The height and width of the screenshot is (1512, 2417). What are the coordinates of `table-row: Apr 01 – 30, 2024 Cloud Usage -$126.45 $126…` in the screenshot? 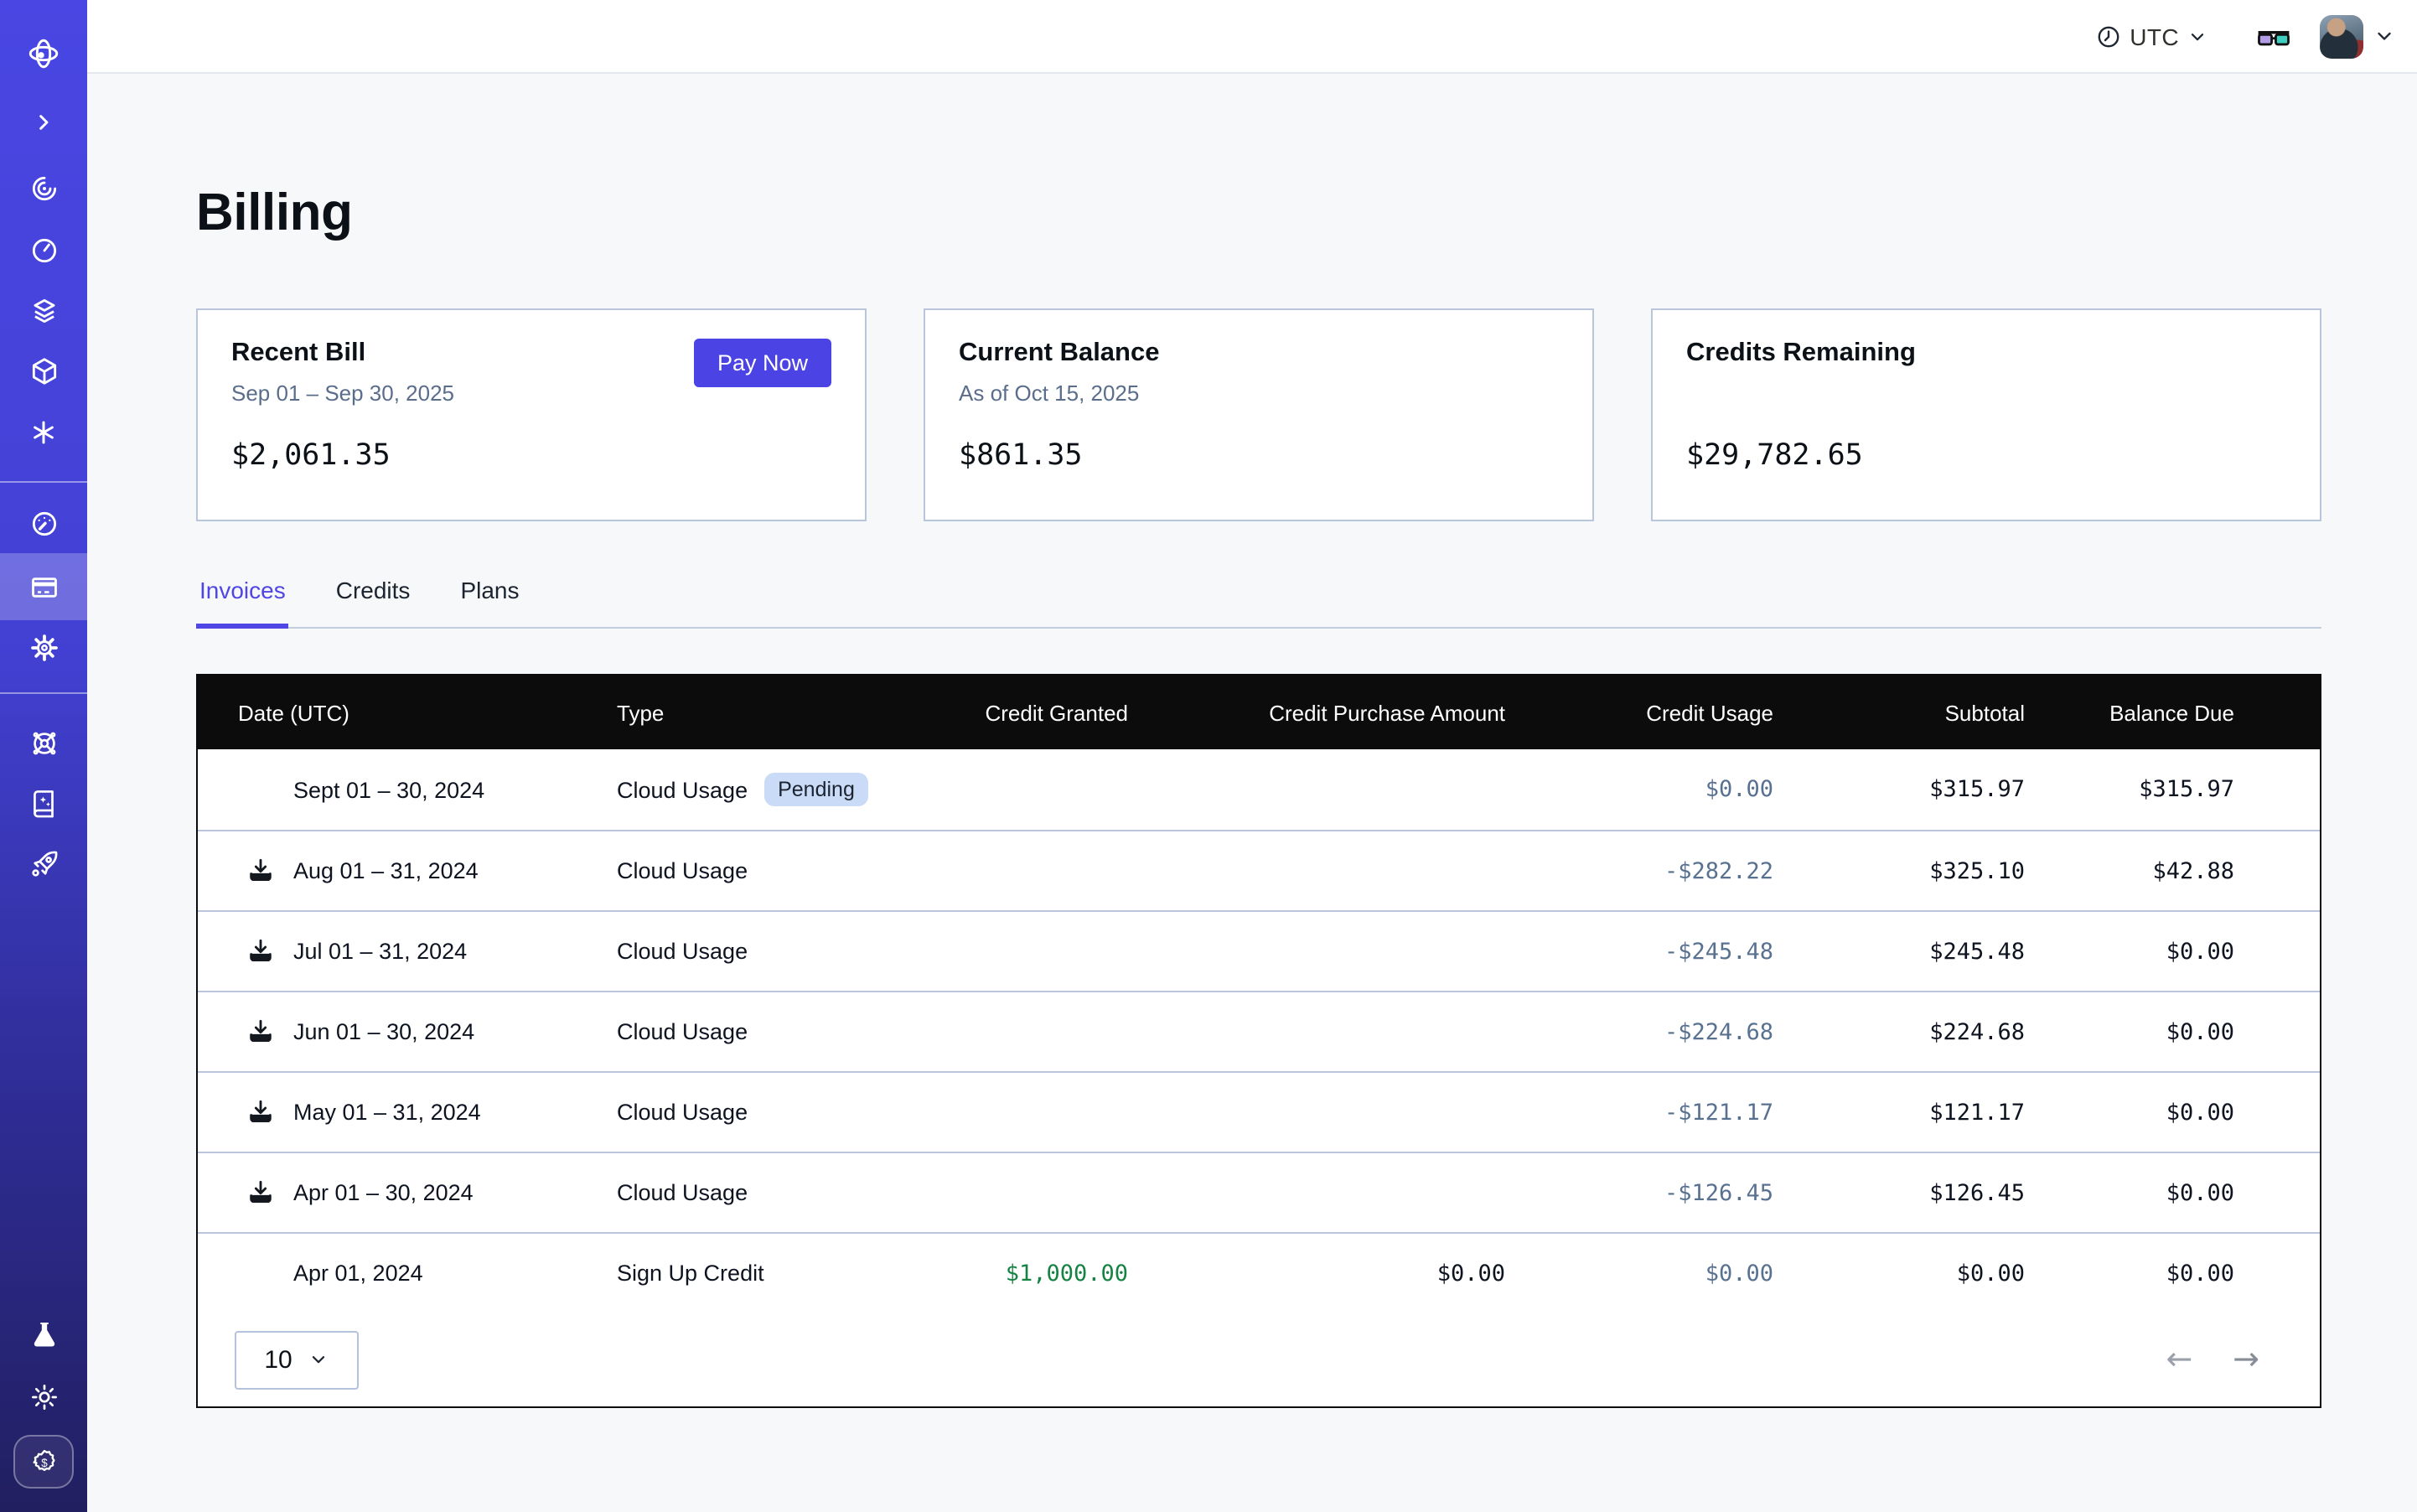 It's located at (1259, 1192).